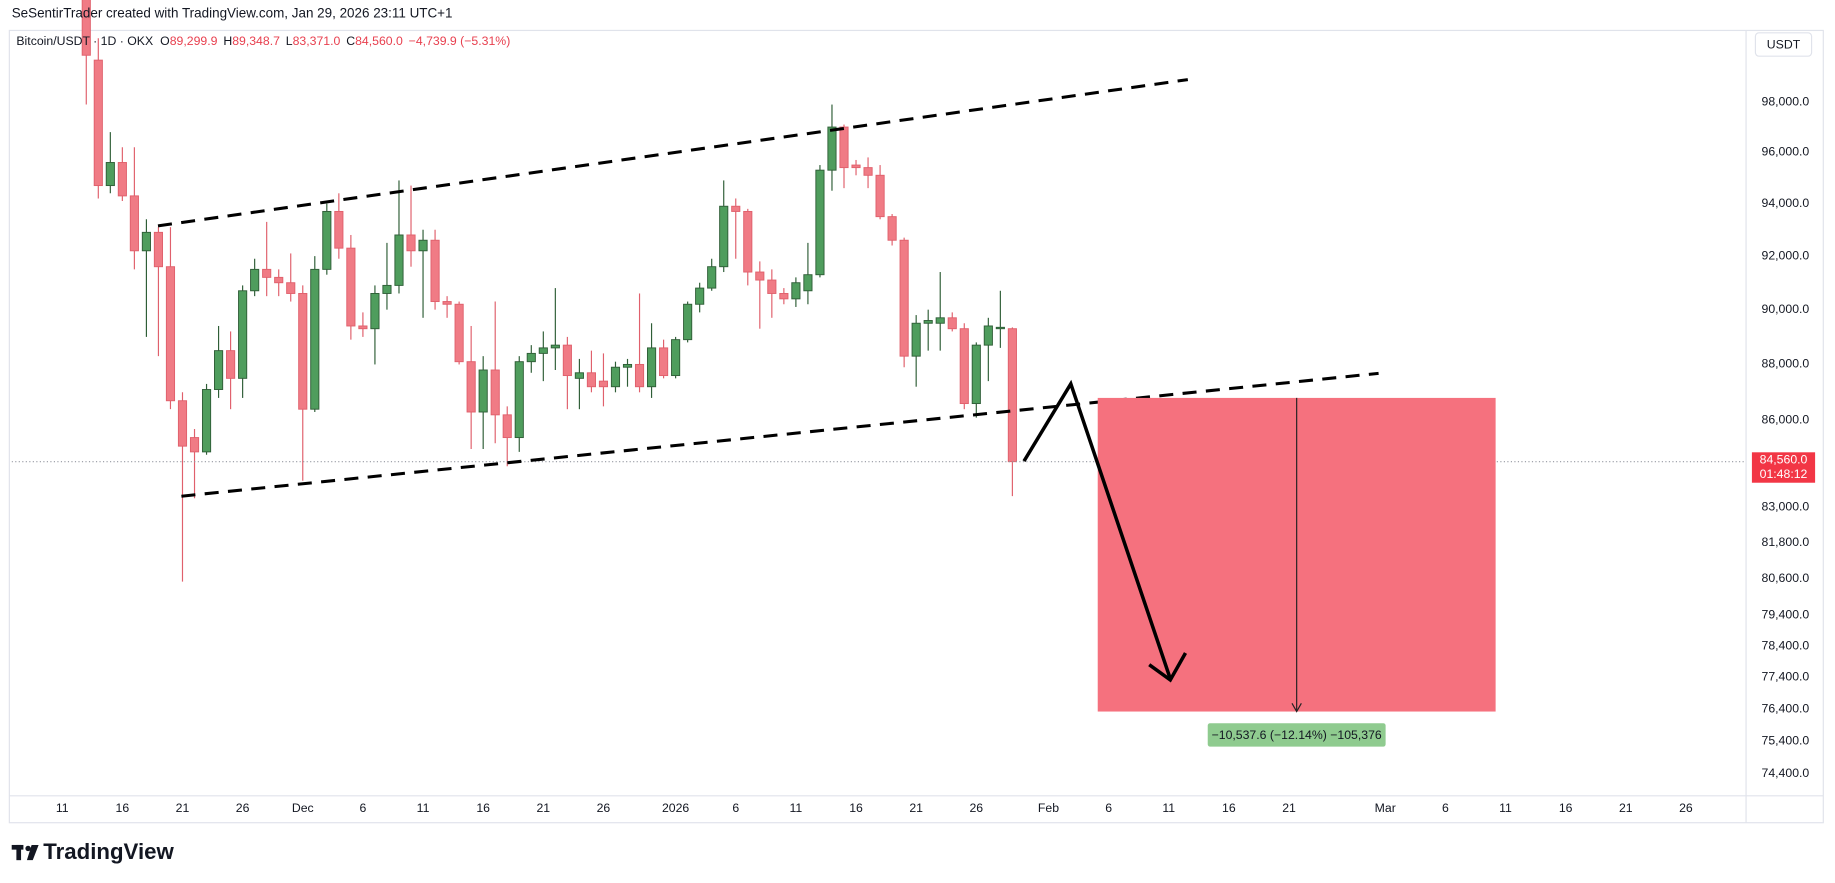 This screenshot has height=883, width=1835. What do you see at coordinates (303, 808) in the screenshot?
I see `x-tick-label: Dec` at bounding box center [303, 808].